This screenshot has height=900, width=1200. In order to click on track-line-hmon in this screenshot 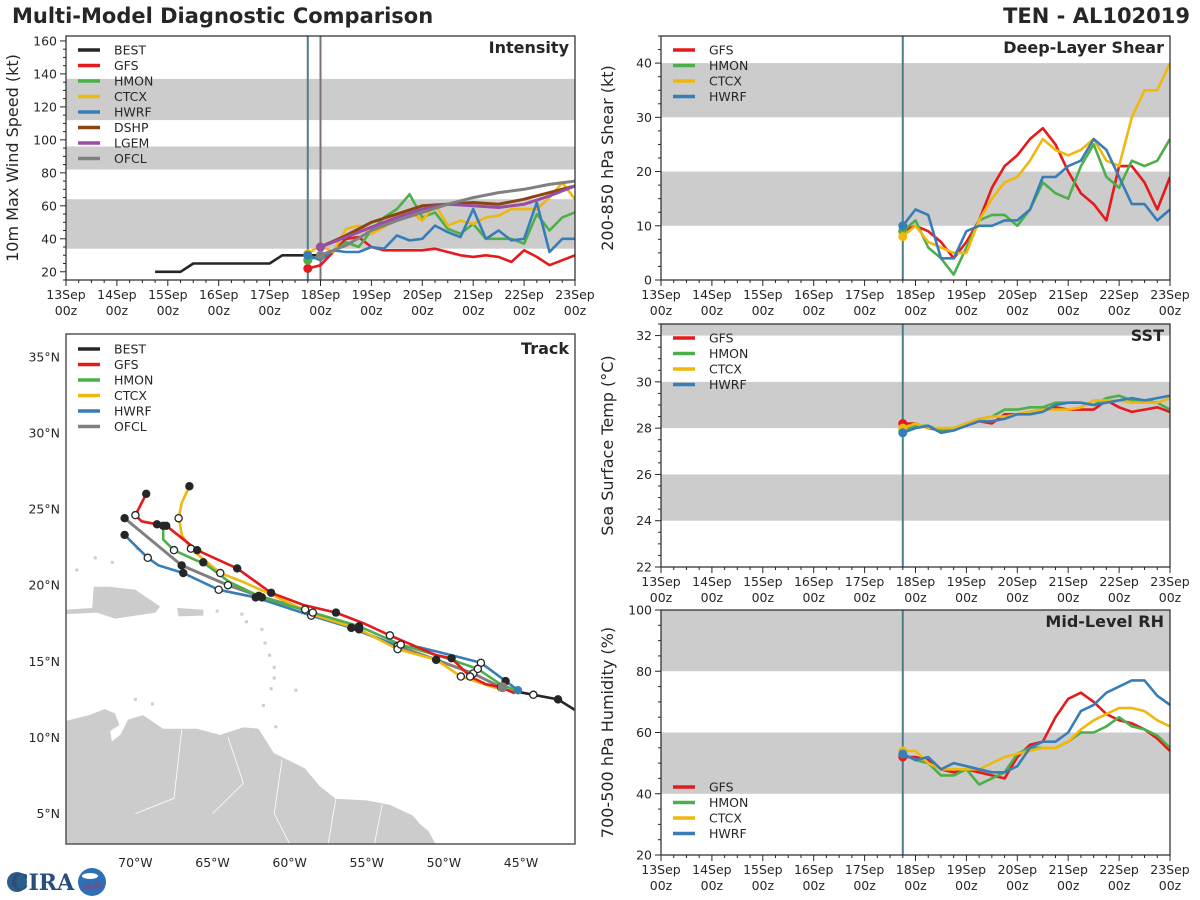, I will do `click(338, 608)`.